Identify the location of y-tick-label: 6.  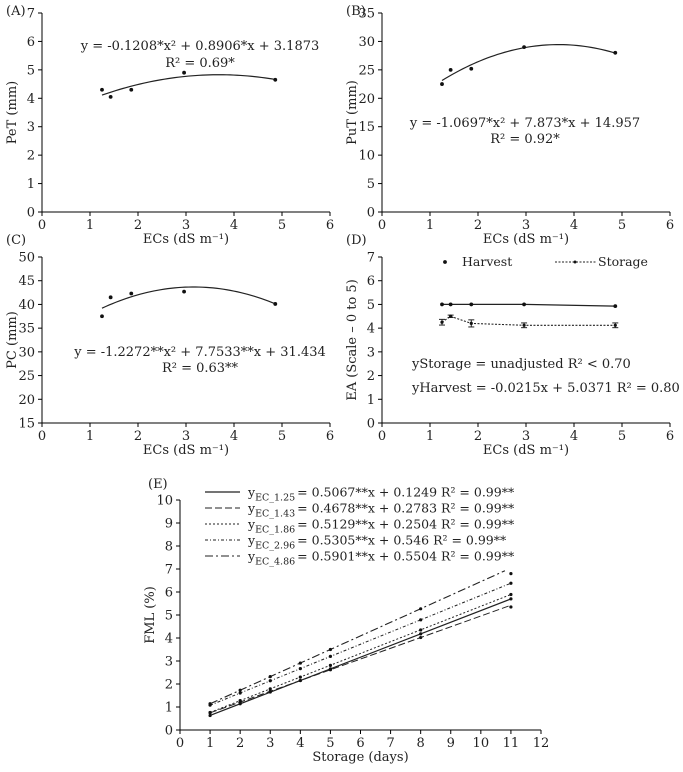
(169, 593).